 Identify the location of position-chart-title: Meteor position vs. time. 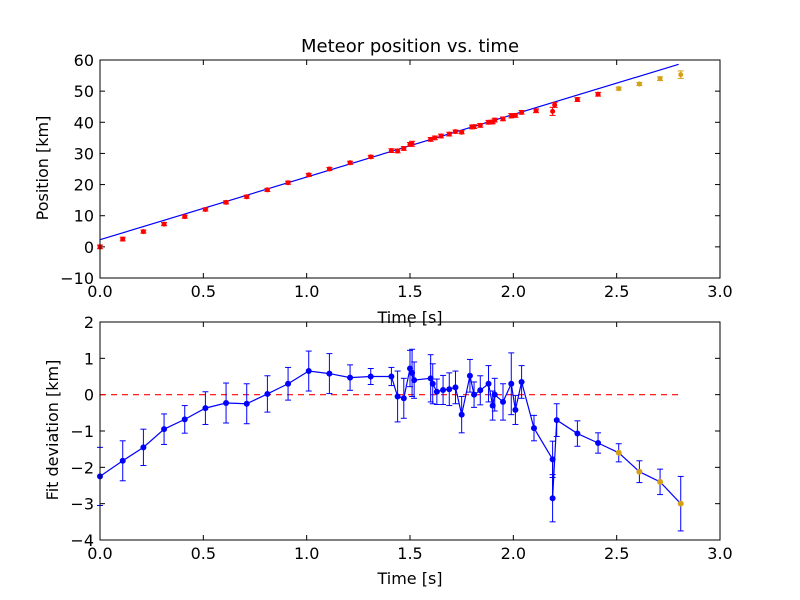
(410, 46).